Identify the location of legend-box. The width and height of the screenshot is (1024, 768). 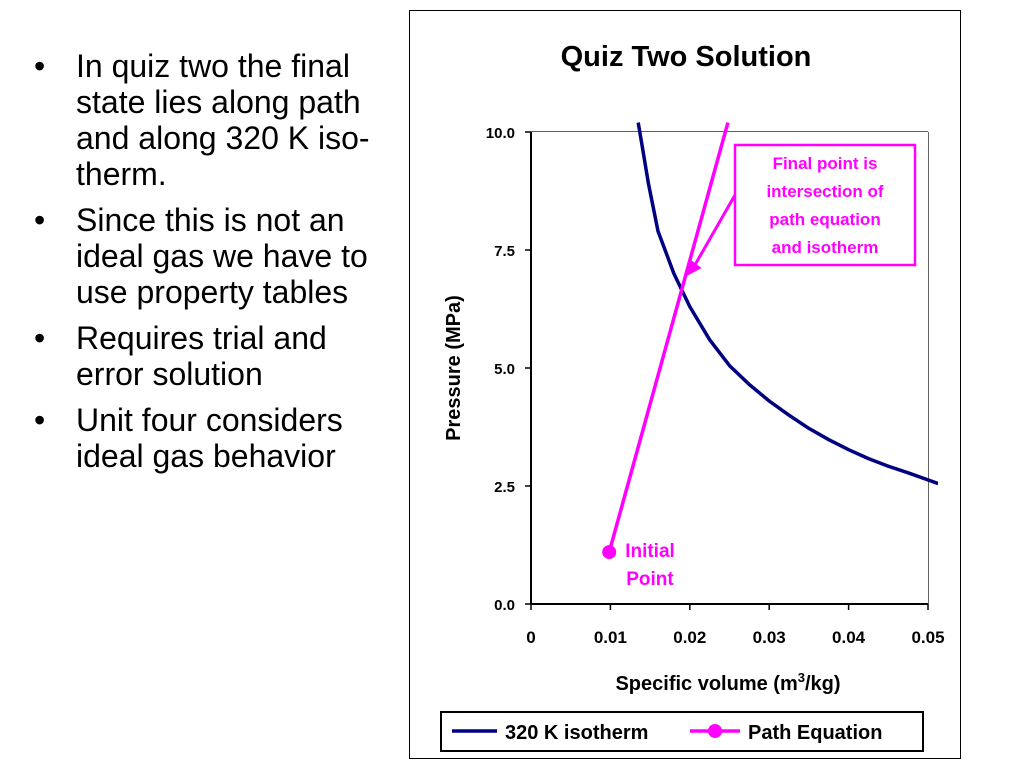
(682, 731).